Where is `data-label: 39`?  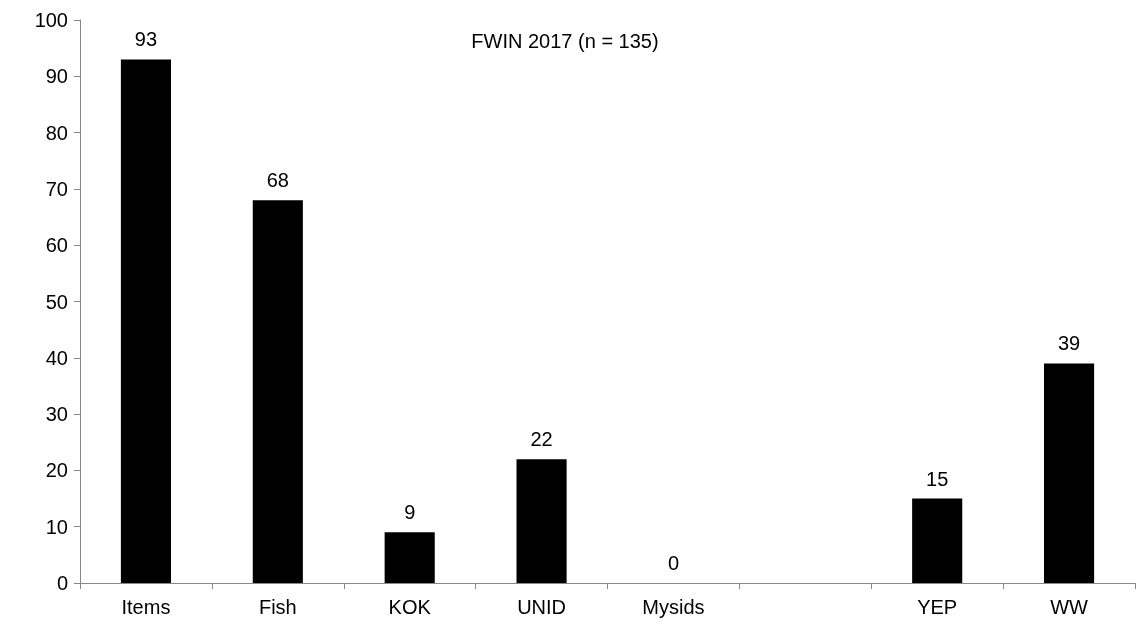 data-label: 39 is located at coordinates (1069, 343).